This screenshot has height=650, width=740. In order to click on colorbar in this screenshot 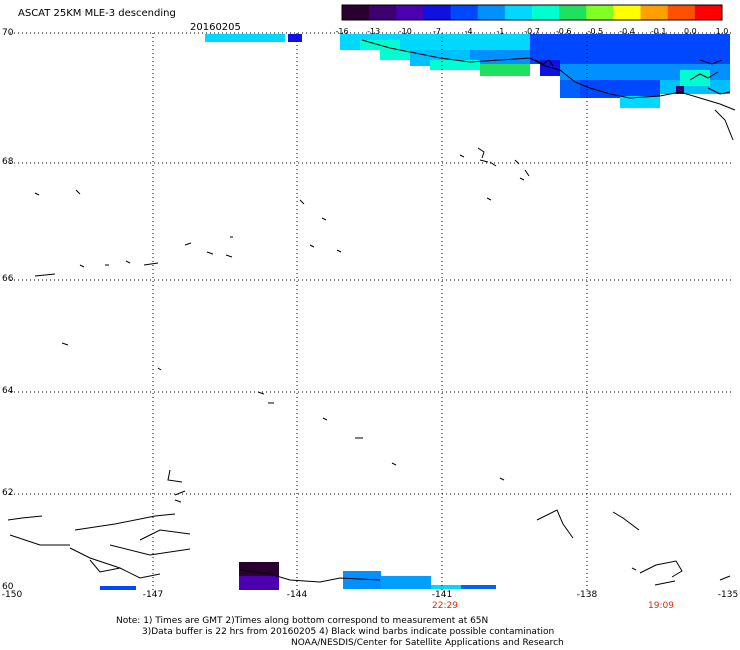, I will do `click(532, 12)`.